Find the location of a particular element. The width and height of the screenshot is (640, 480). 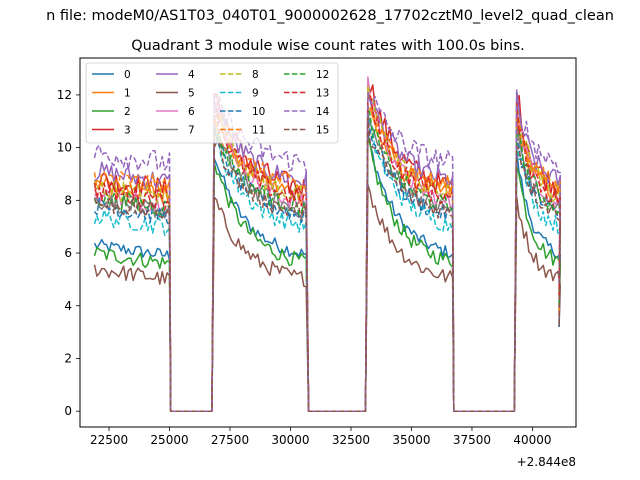

x-tick-label: 32500 is located at coordinates (351, 440).